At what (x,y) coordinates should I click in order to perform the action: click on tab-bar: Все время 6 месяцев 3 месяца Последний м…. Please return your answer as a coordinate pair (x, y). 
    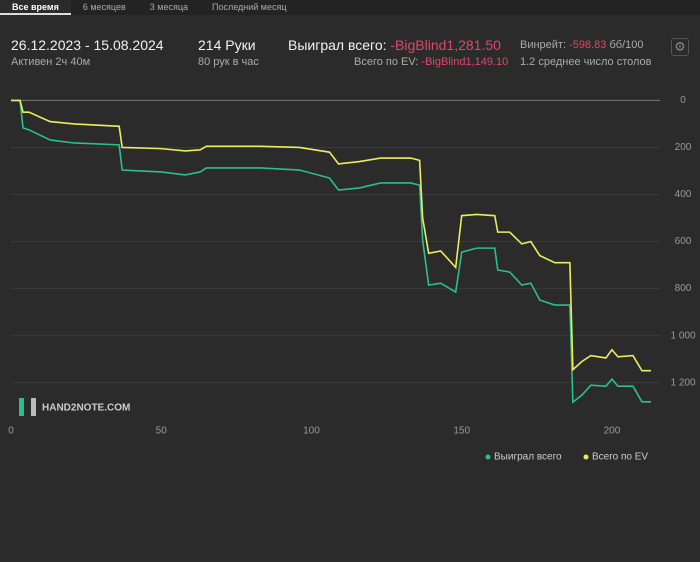
    Looking at the image, I should click on (350, 7).